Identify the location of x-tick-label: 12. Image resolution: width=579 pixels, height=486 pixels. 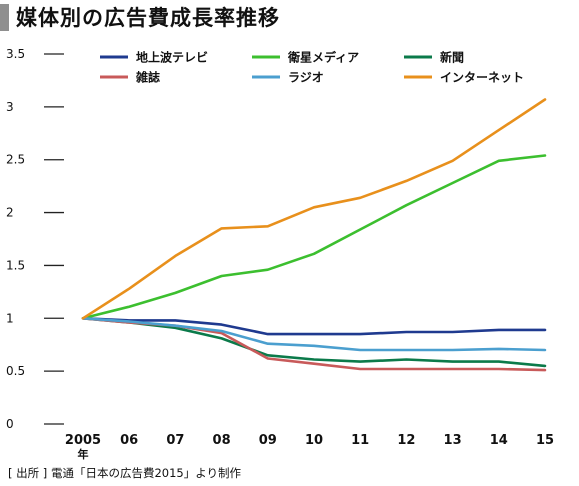
(406, 440).